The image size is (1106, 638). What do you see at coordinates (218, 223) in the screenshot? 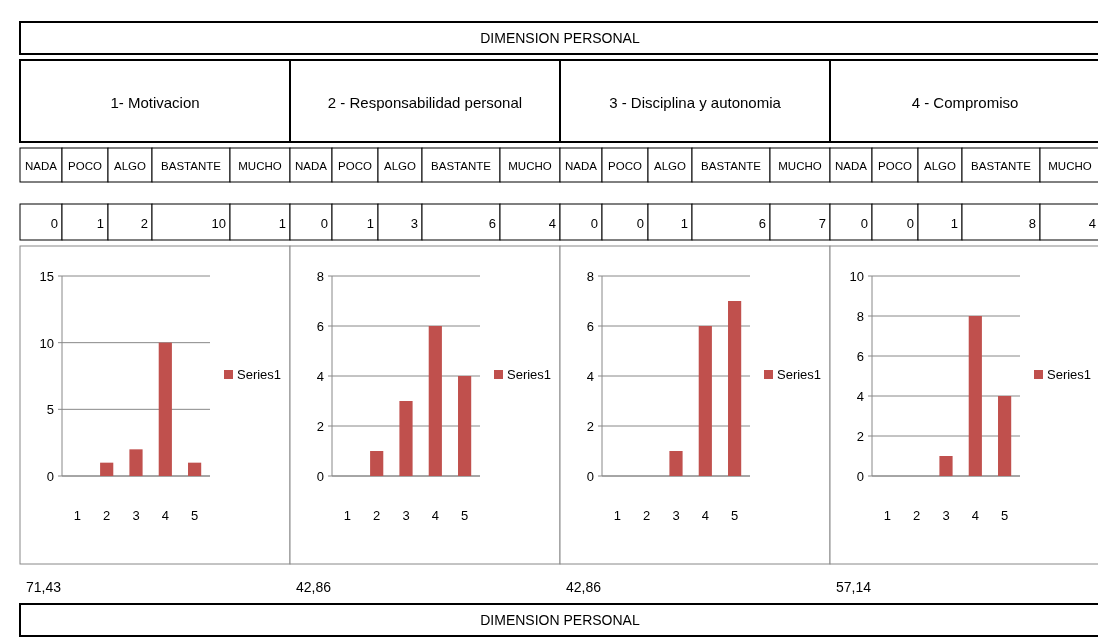
I see `text: 10` at bounding box center [218, 223].